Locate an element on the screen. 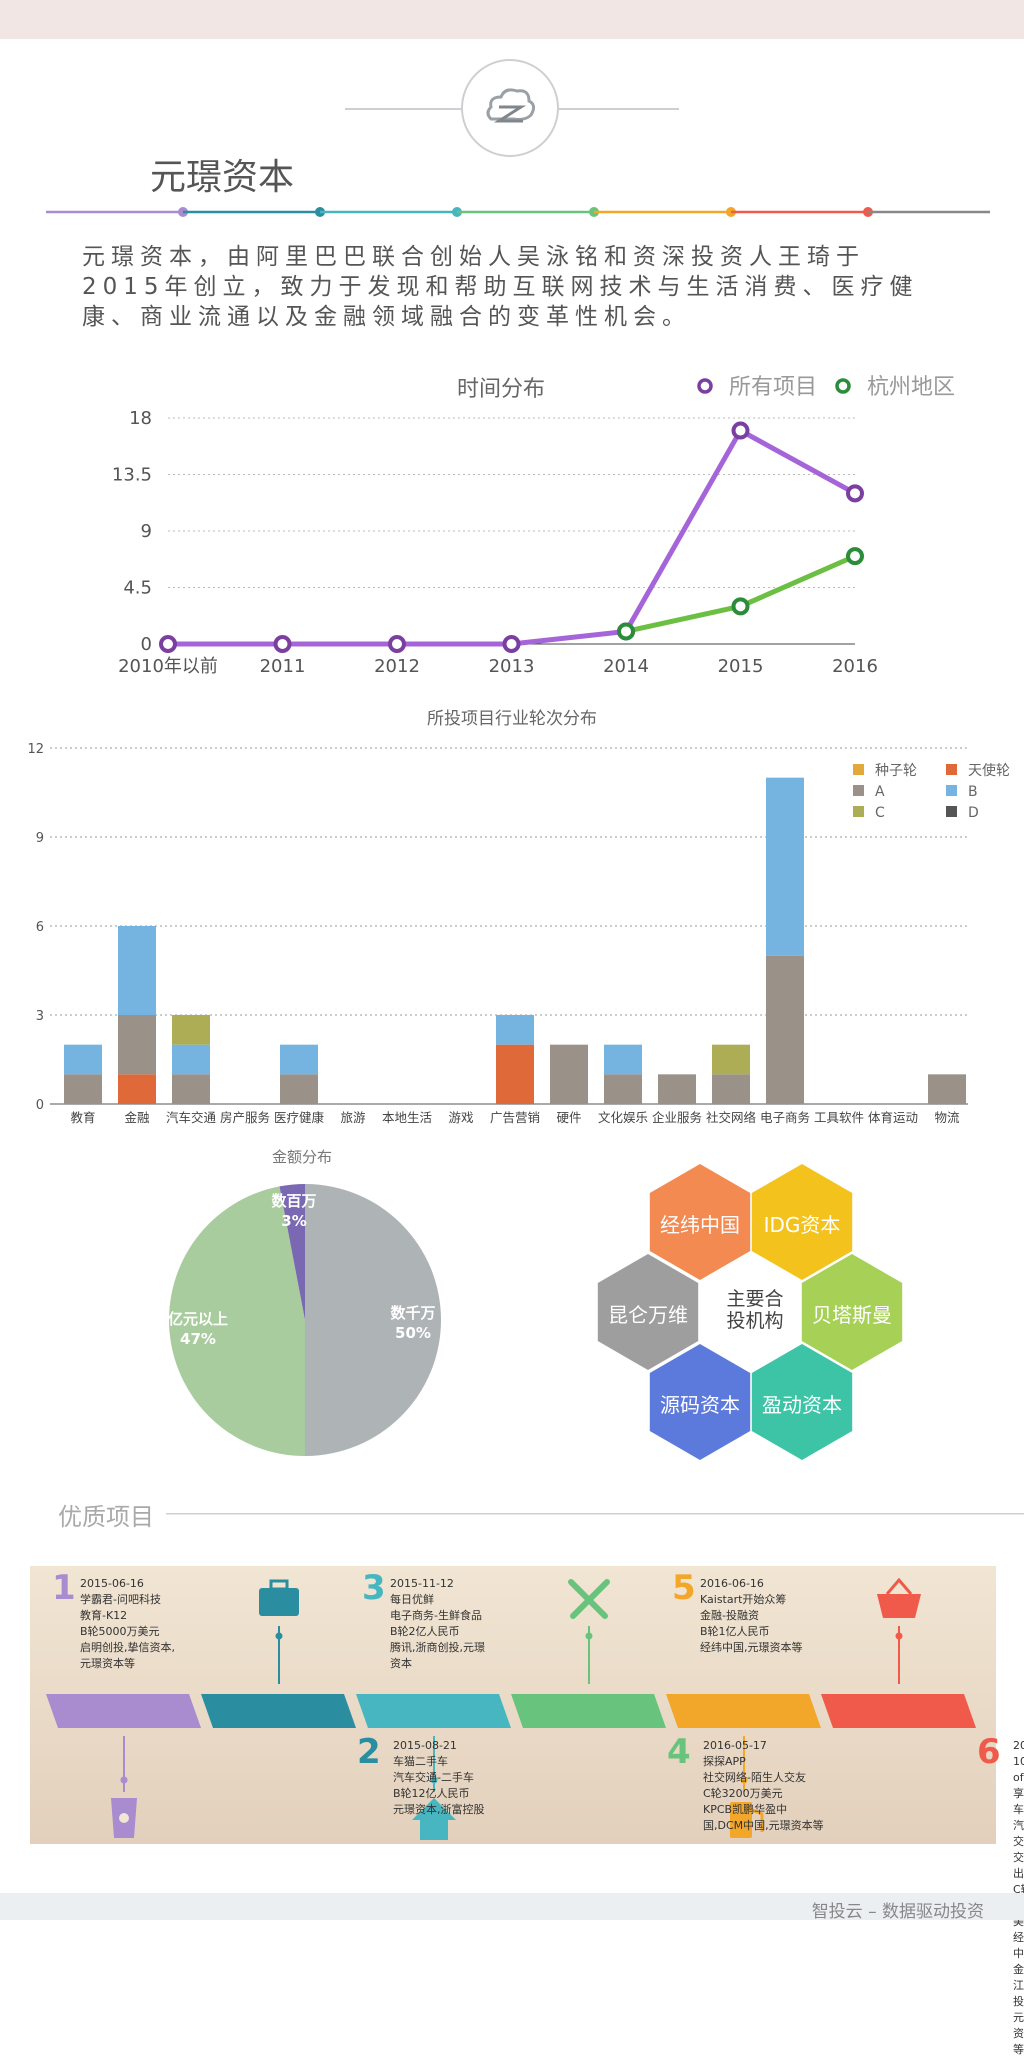  tools-icon is located at coordinates (589, 1631).